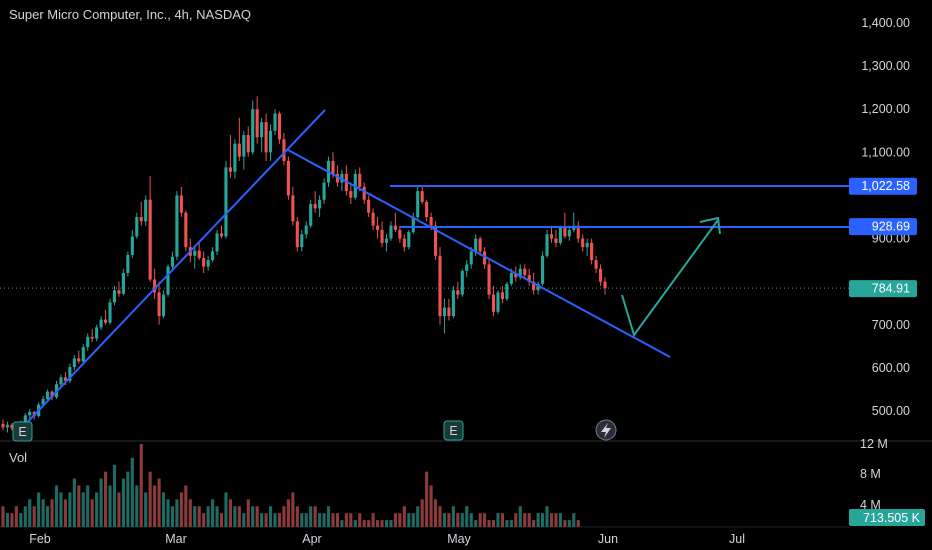 This screenshot has width=932, height=550. I want to click on event-markers: E E, so click(314, 430).